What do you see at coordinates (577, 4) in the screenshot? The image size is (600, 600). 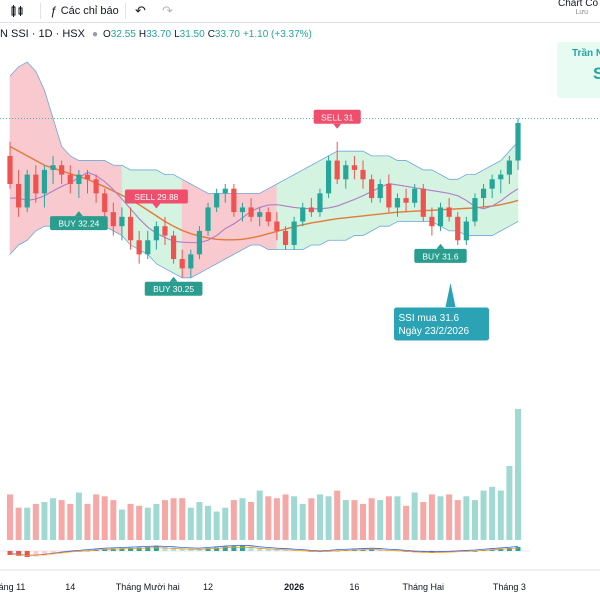 I see `chart-layout-title: Chart Co` at bounding box center [577, 4].